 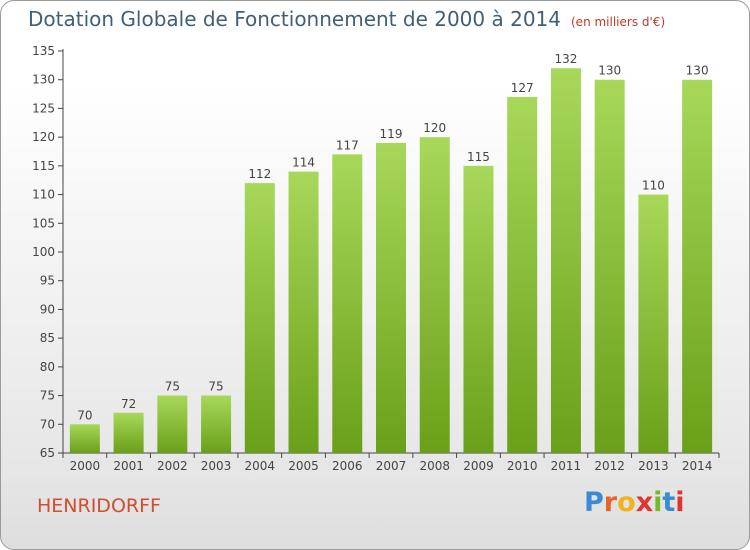 What do you see at coordinates (259, 174) in the screenshot?
I see `data-label-2004: 112` at bounding box center [259, 174].